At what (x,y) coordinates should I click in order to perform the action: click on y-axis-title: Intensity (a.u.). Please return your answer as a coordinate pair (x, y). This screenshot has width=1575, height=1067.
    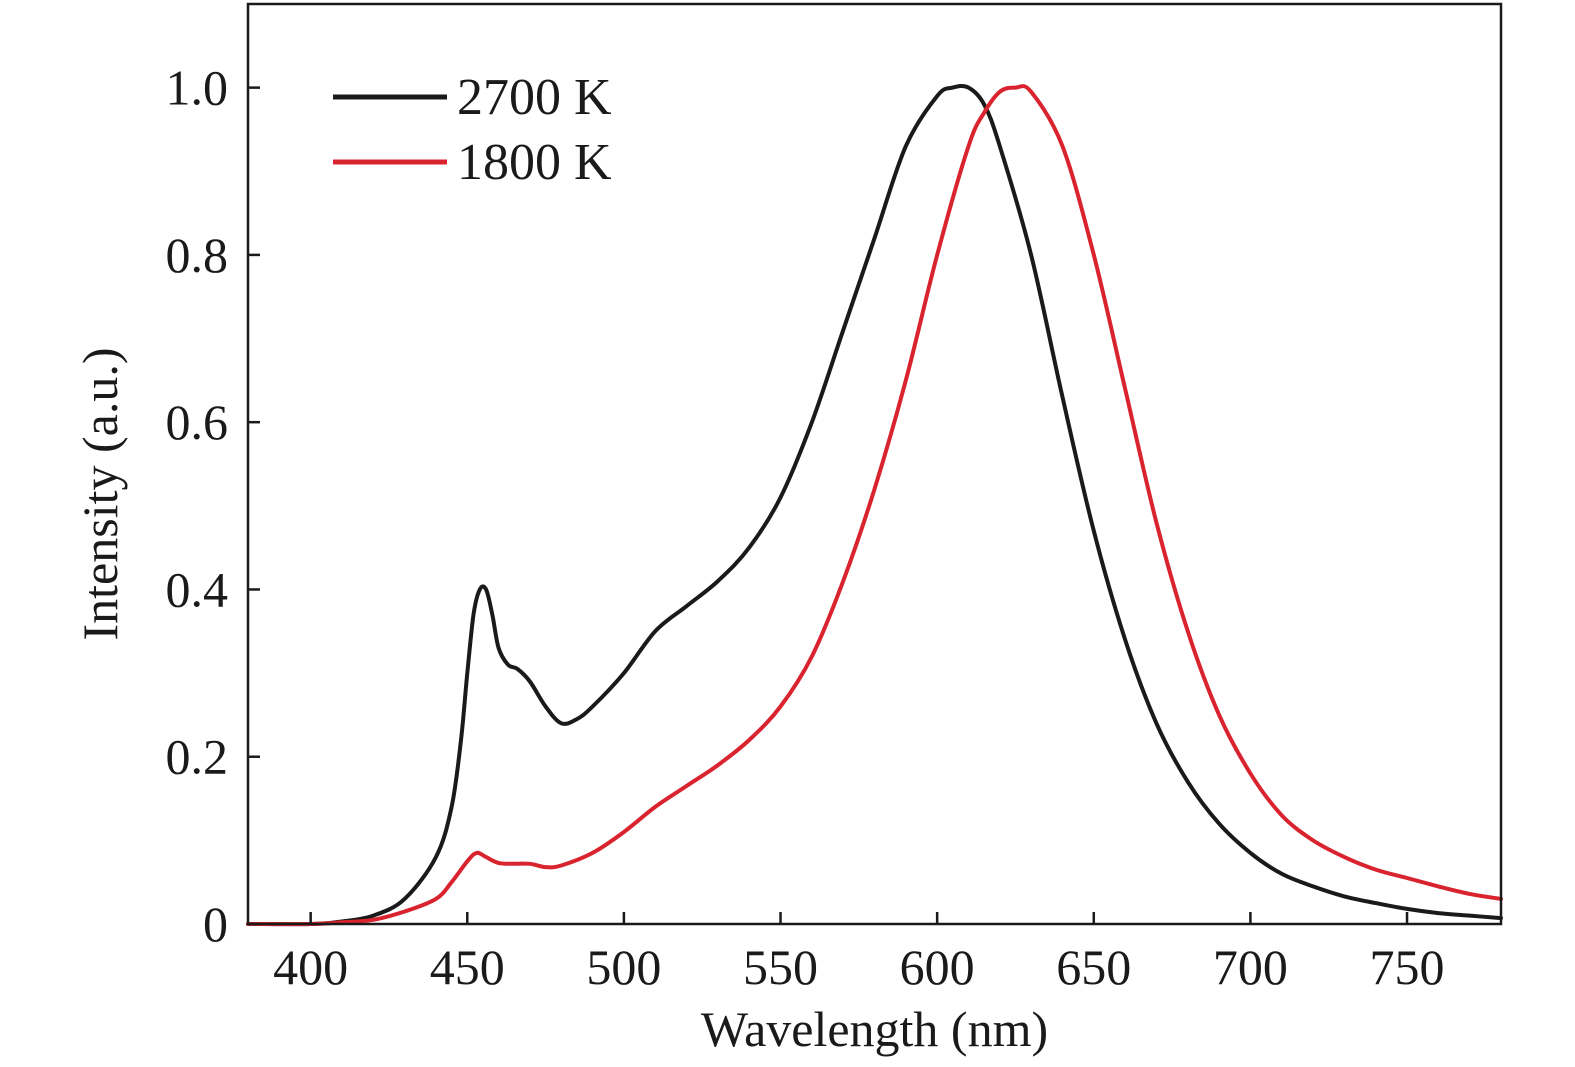
    Looking at the image, I should click on (100, 494).